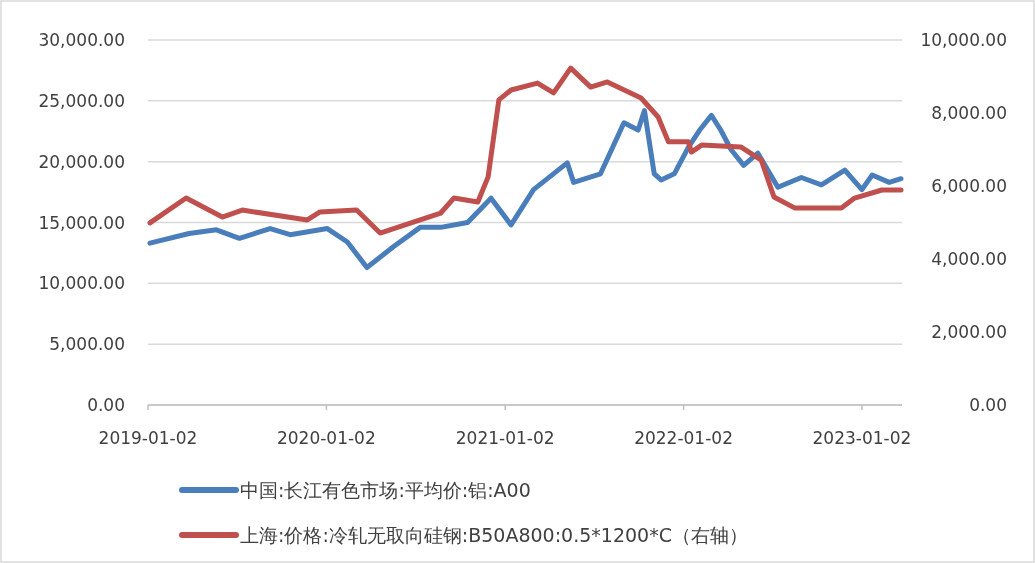  What do you see at coordinates (87, 344) in the screenshot?
I see `y-tick-label: 5,000.00` at bounding box center [87, 344].